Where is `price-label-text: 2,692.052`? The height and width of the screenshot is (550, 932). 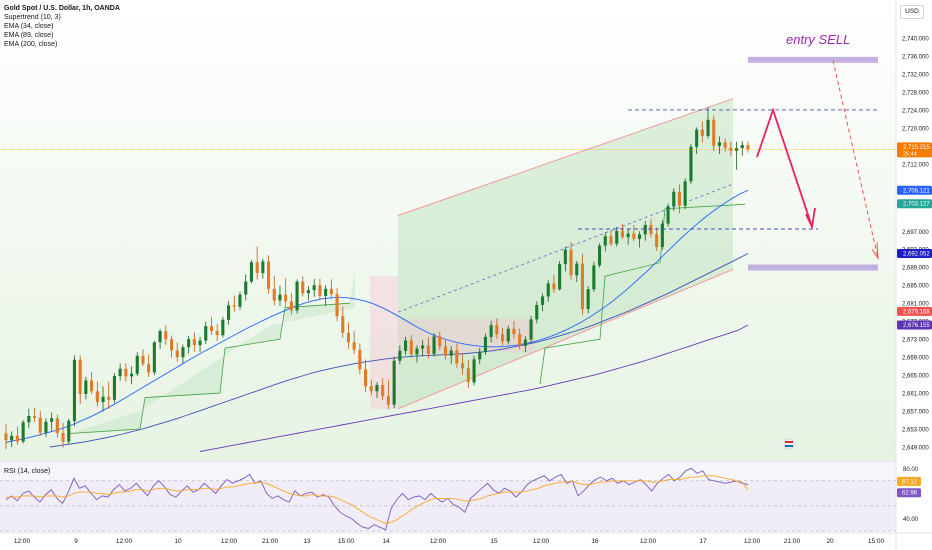
price-label-text: 2,692.052 is located at coordinates (916, 255).